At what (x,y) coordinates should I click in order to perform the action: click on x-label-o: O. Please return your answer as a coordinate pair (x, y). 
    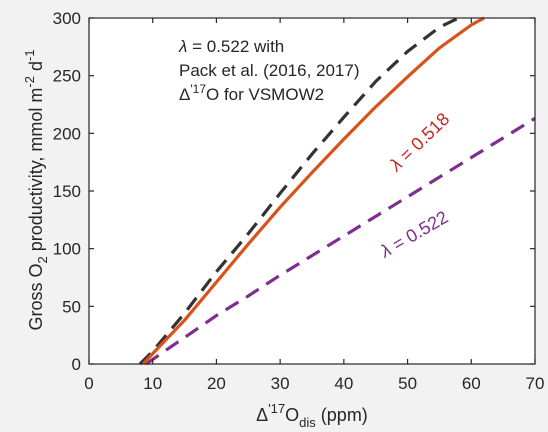
    Looking at the image, I should click on (292, 415).